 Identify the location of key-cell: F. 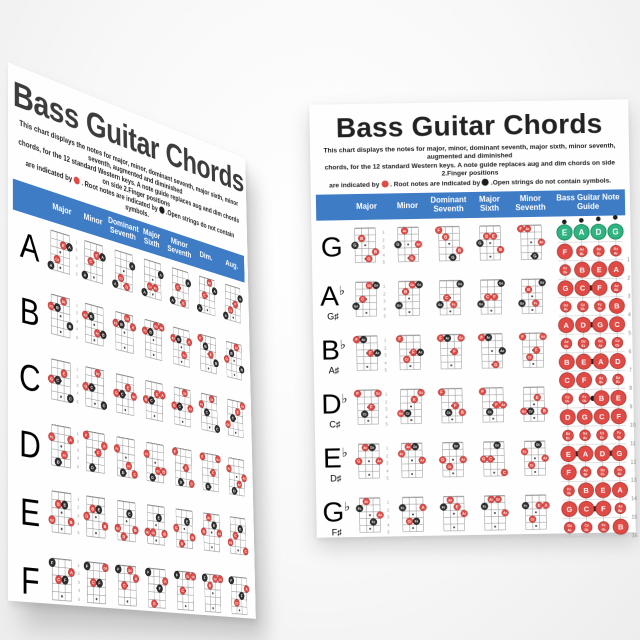
(30, 581).